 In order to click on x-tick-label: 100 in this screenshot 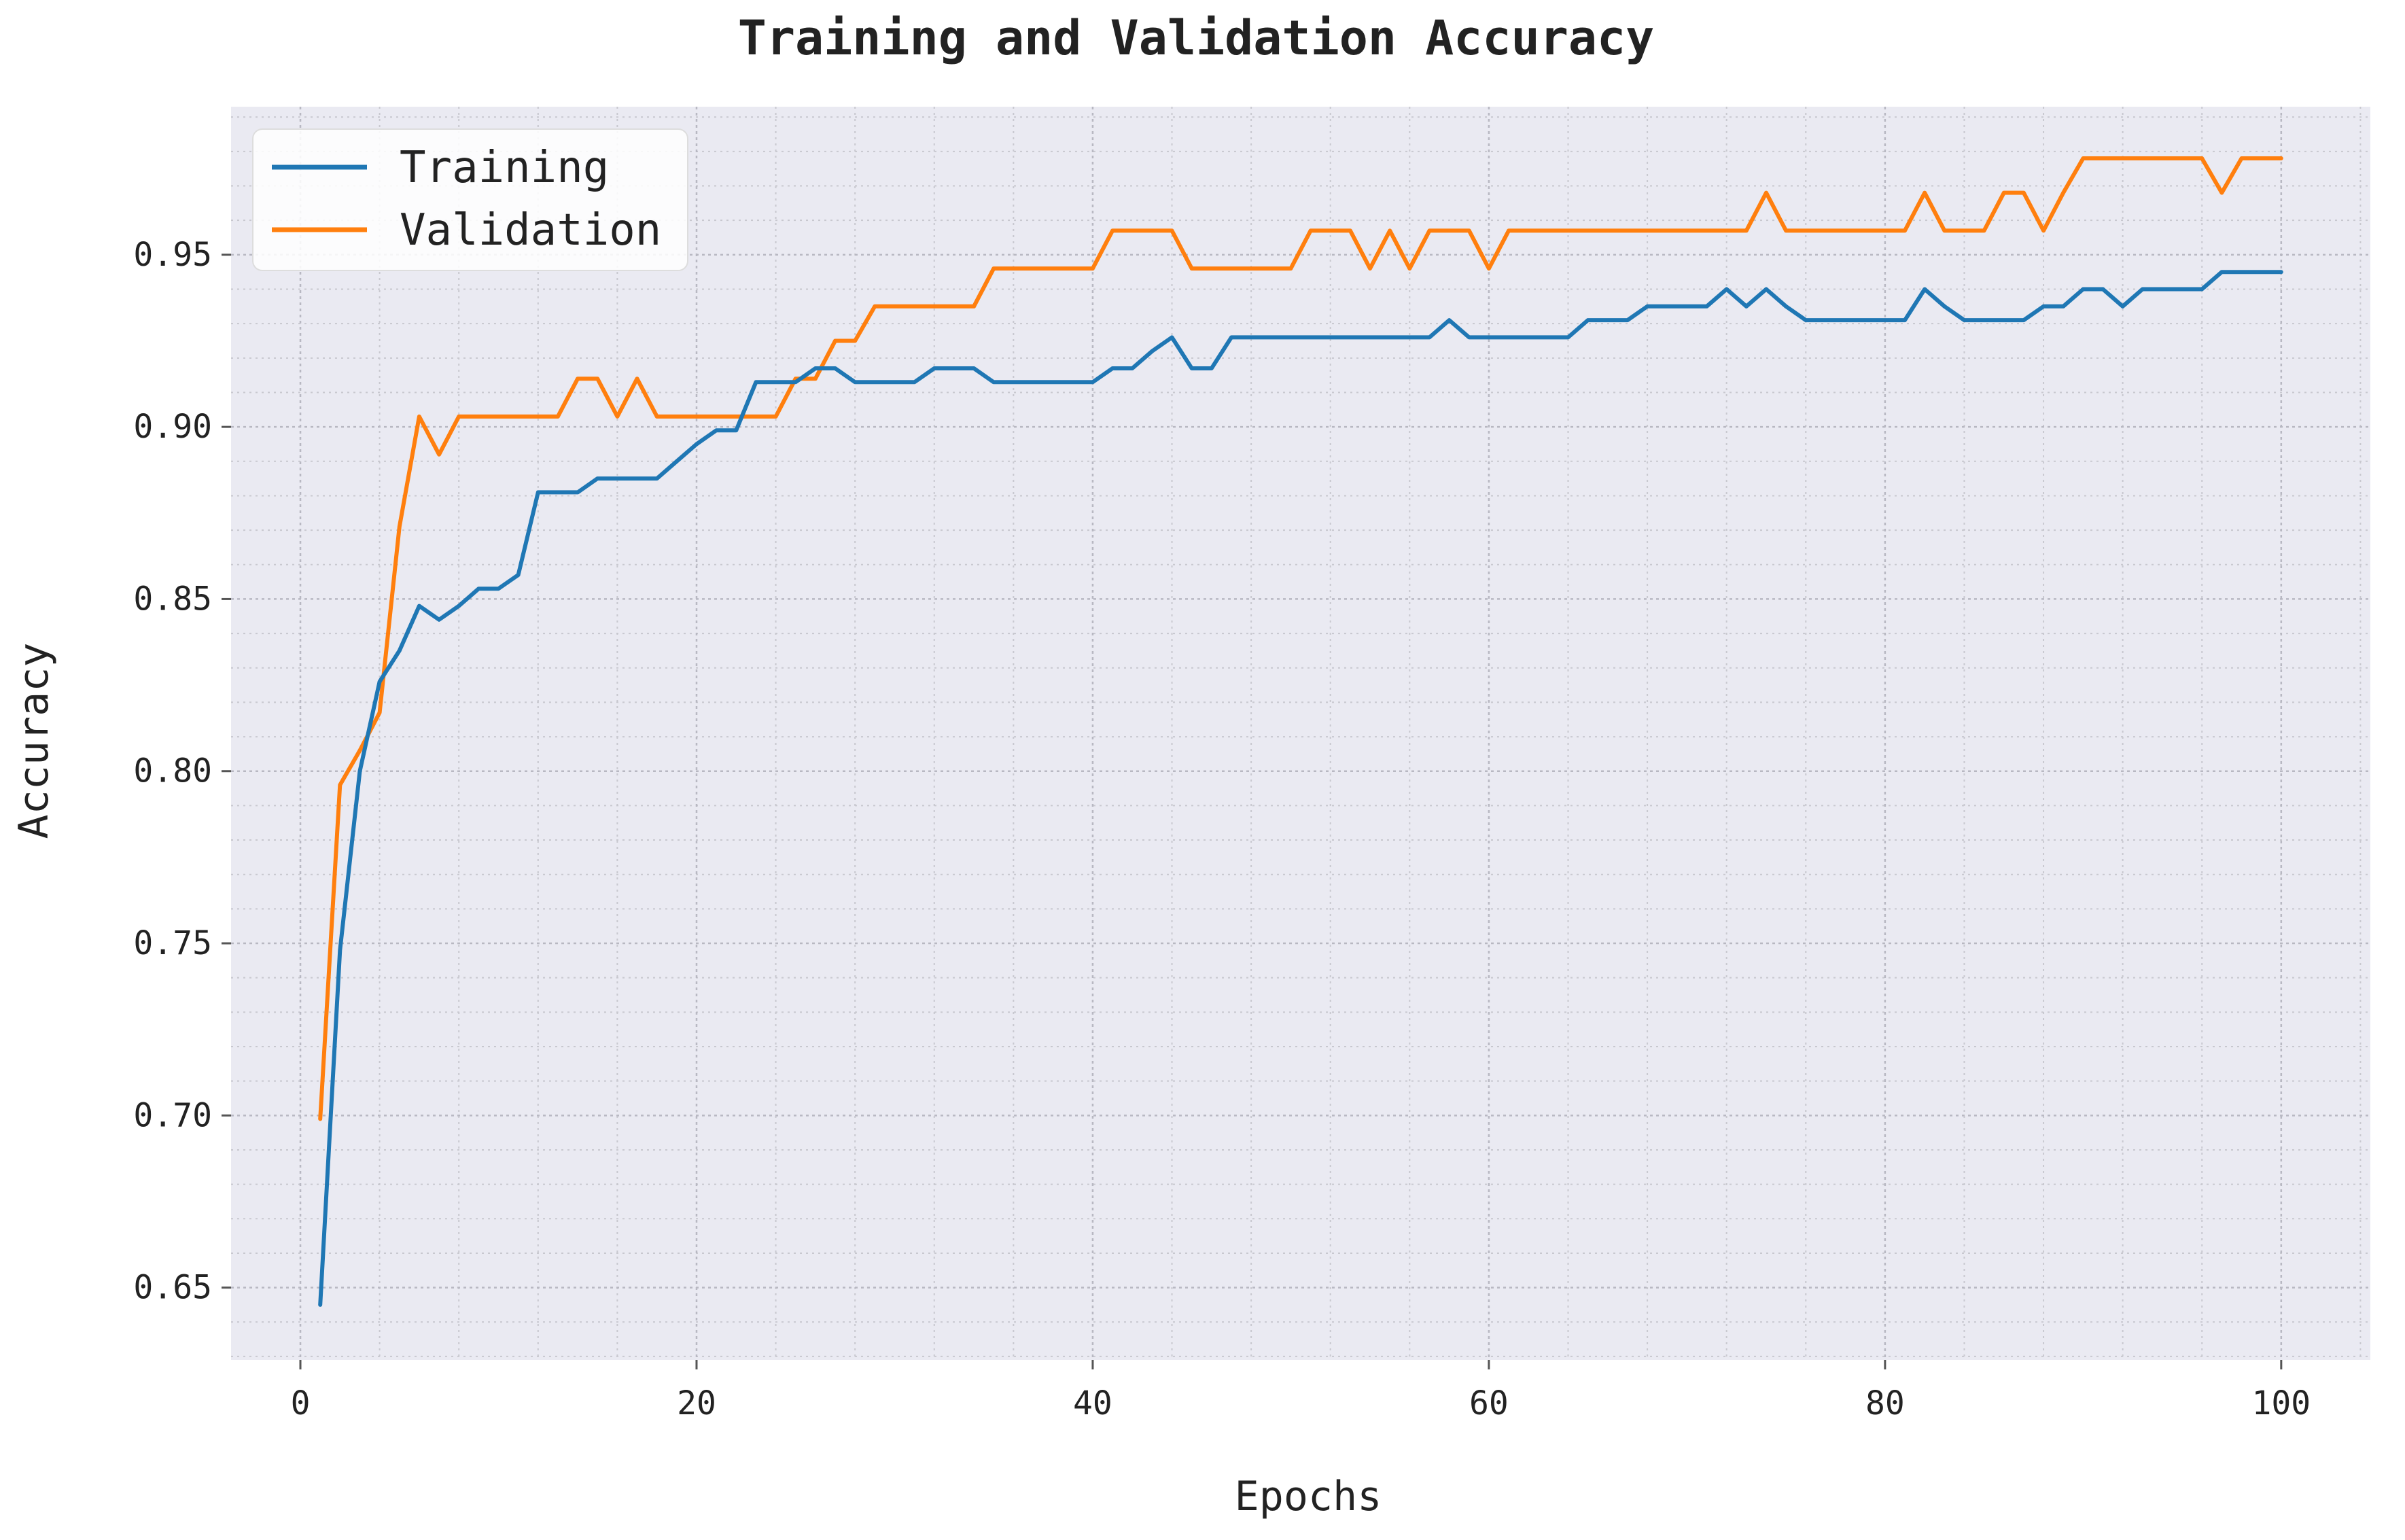, I will do `click(2281, 1403)`.